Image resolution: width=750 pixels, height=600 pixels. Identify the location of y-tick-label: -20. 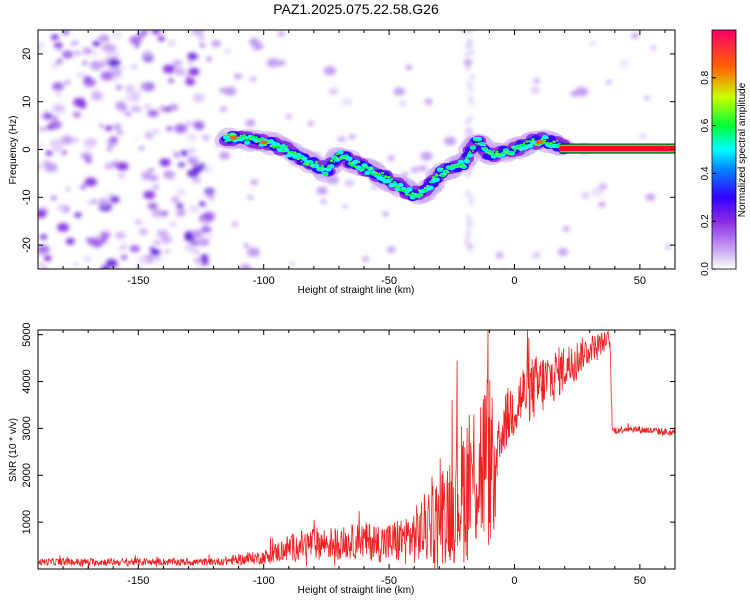
(27, 245).